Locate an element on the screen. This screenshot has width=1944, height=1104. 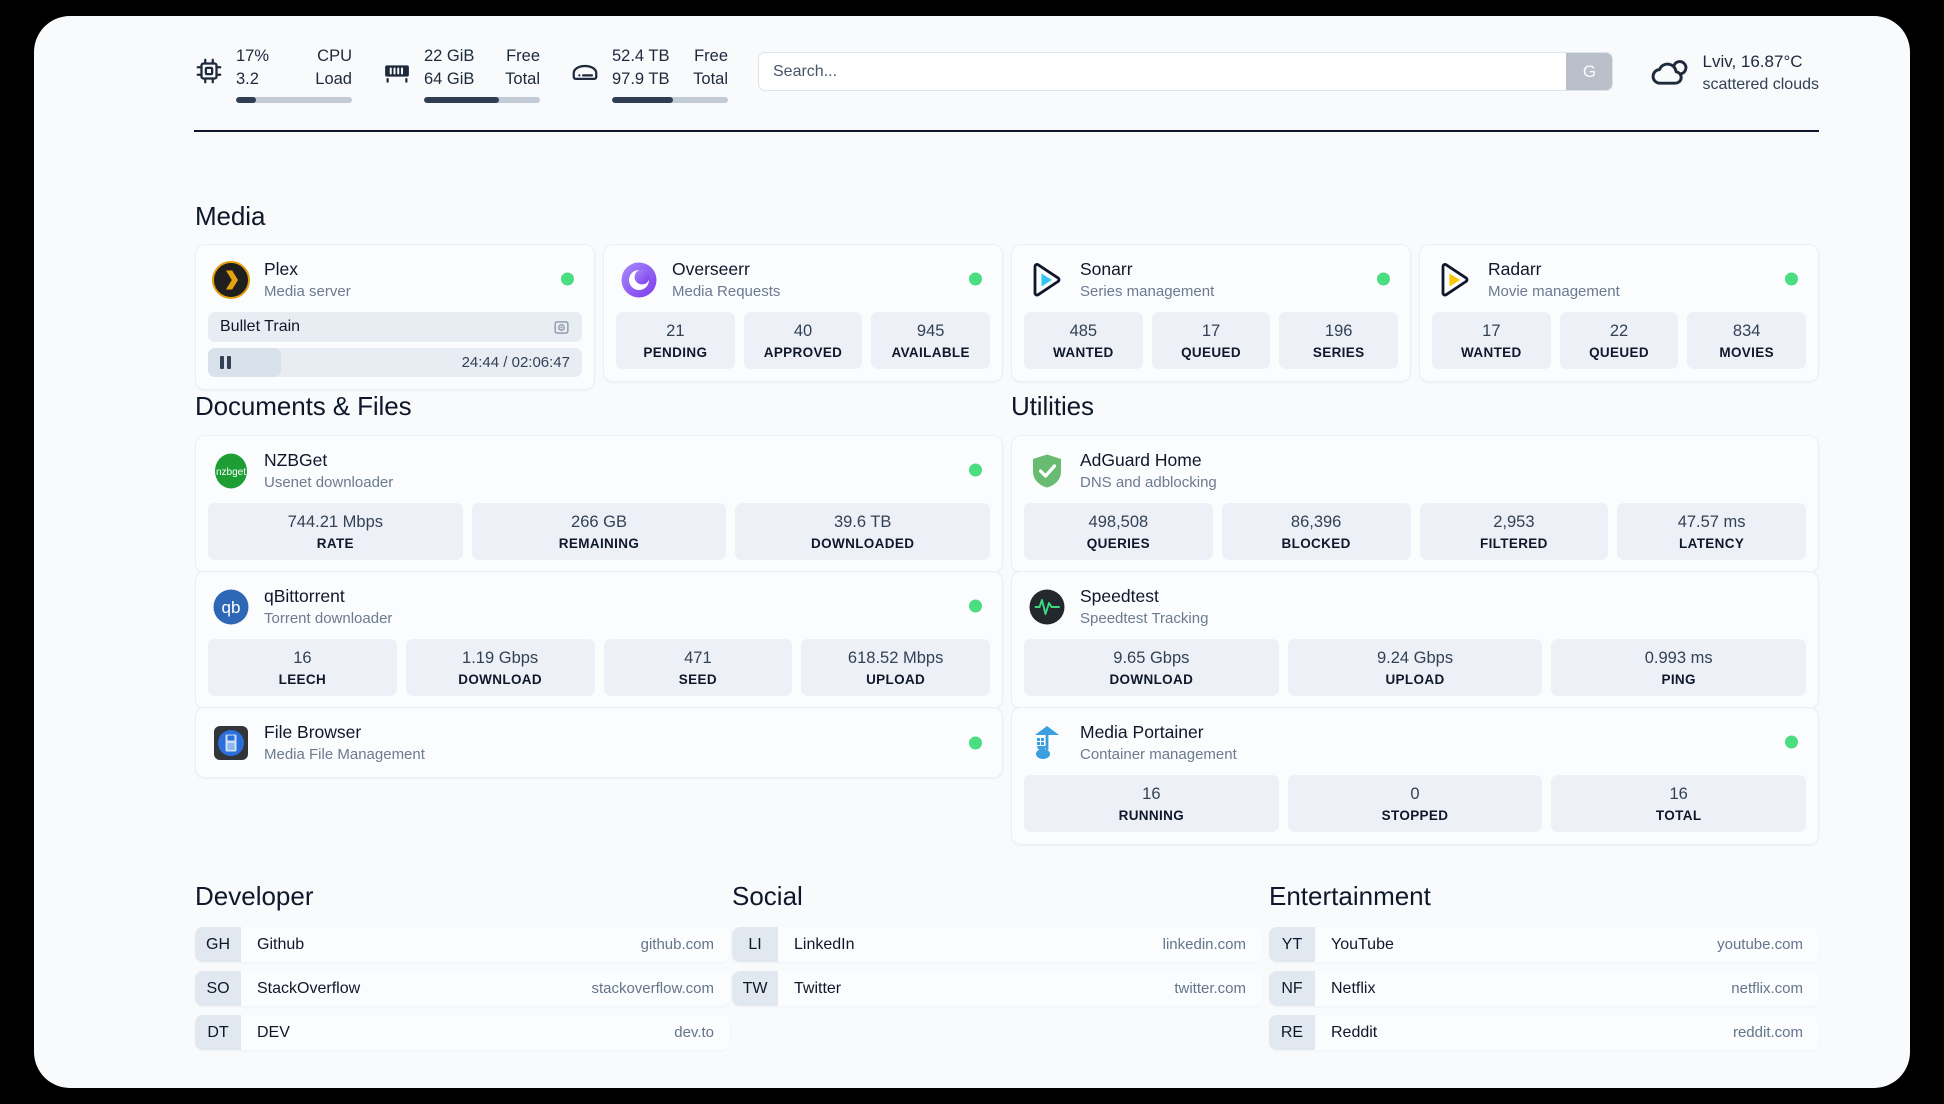
stat-key: UPLOAD is located at coordinates (1415, 679).